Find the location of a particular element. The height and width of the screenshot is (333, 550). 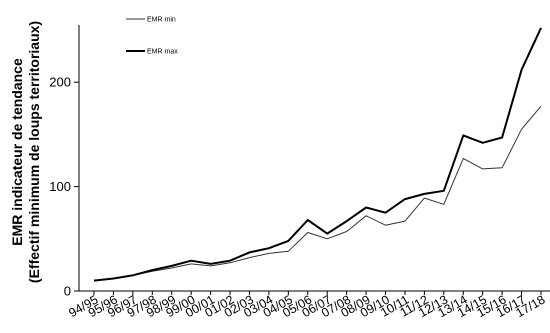

legend-label-max: EMR max is located at coordinates (162, 52).